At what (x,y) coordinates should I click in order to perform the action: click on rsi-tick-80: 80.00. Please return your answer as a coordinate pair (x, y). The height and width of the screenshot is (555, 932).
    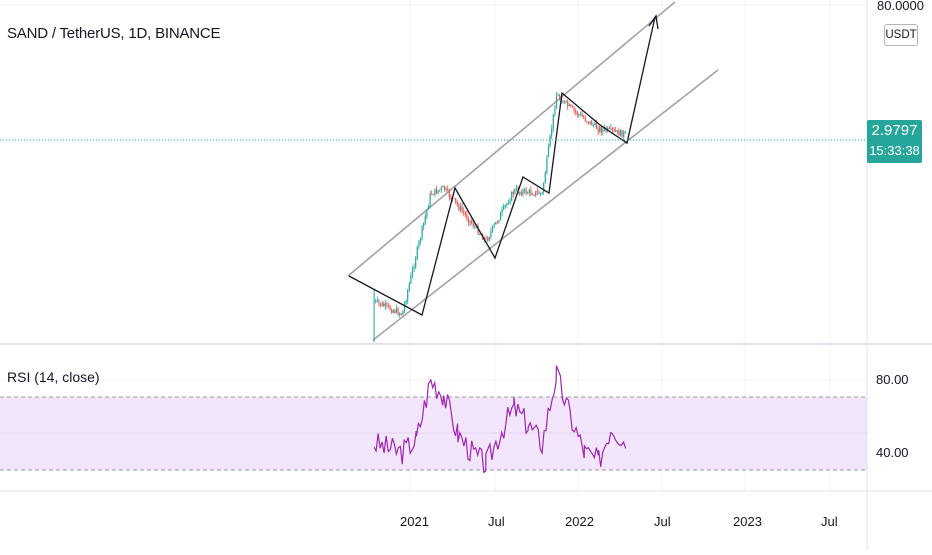
    Looking at the image, I should click on (892, 379).